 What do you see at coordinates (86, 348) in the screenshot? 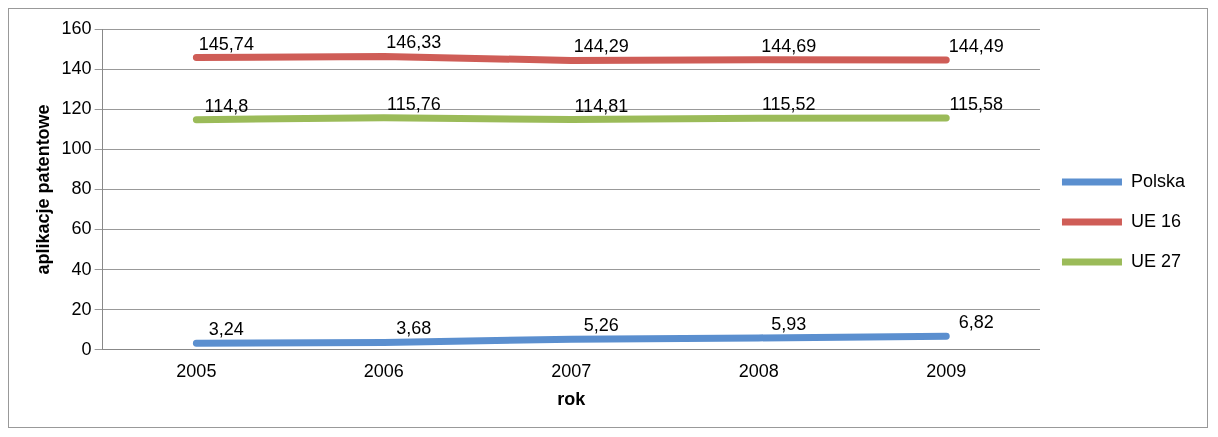
I see `y-tick-label: 0` at bounding box center [86, 348].